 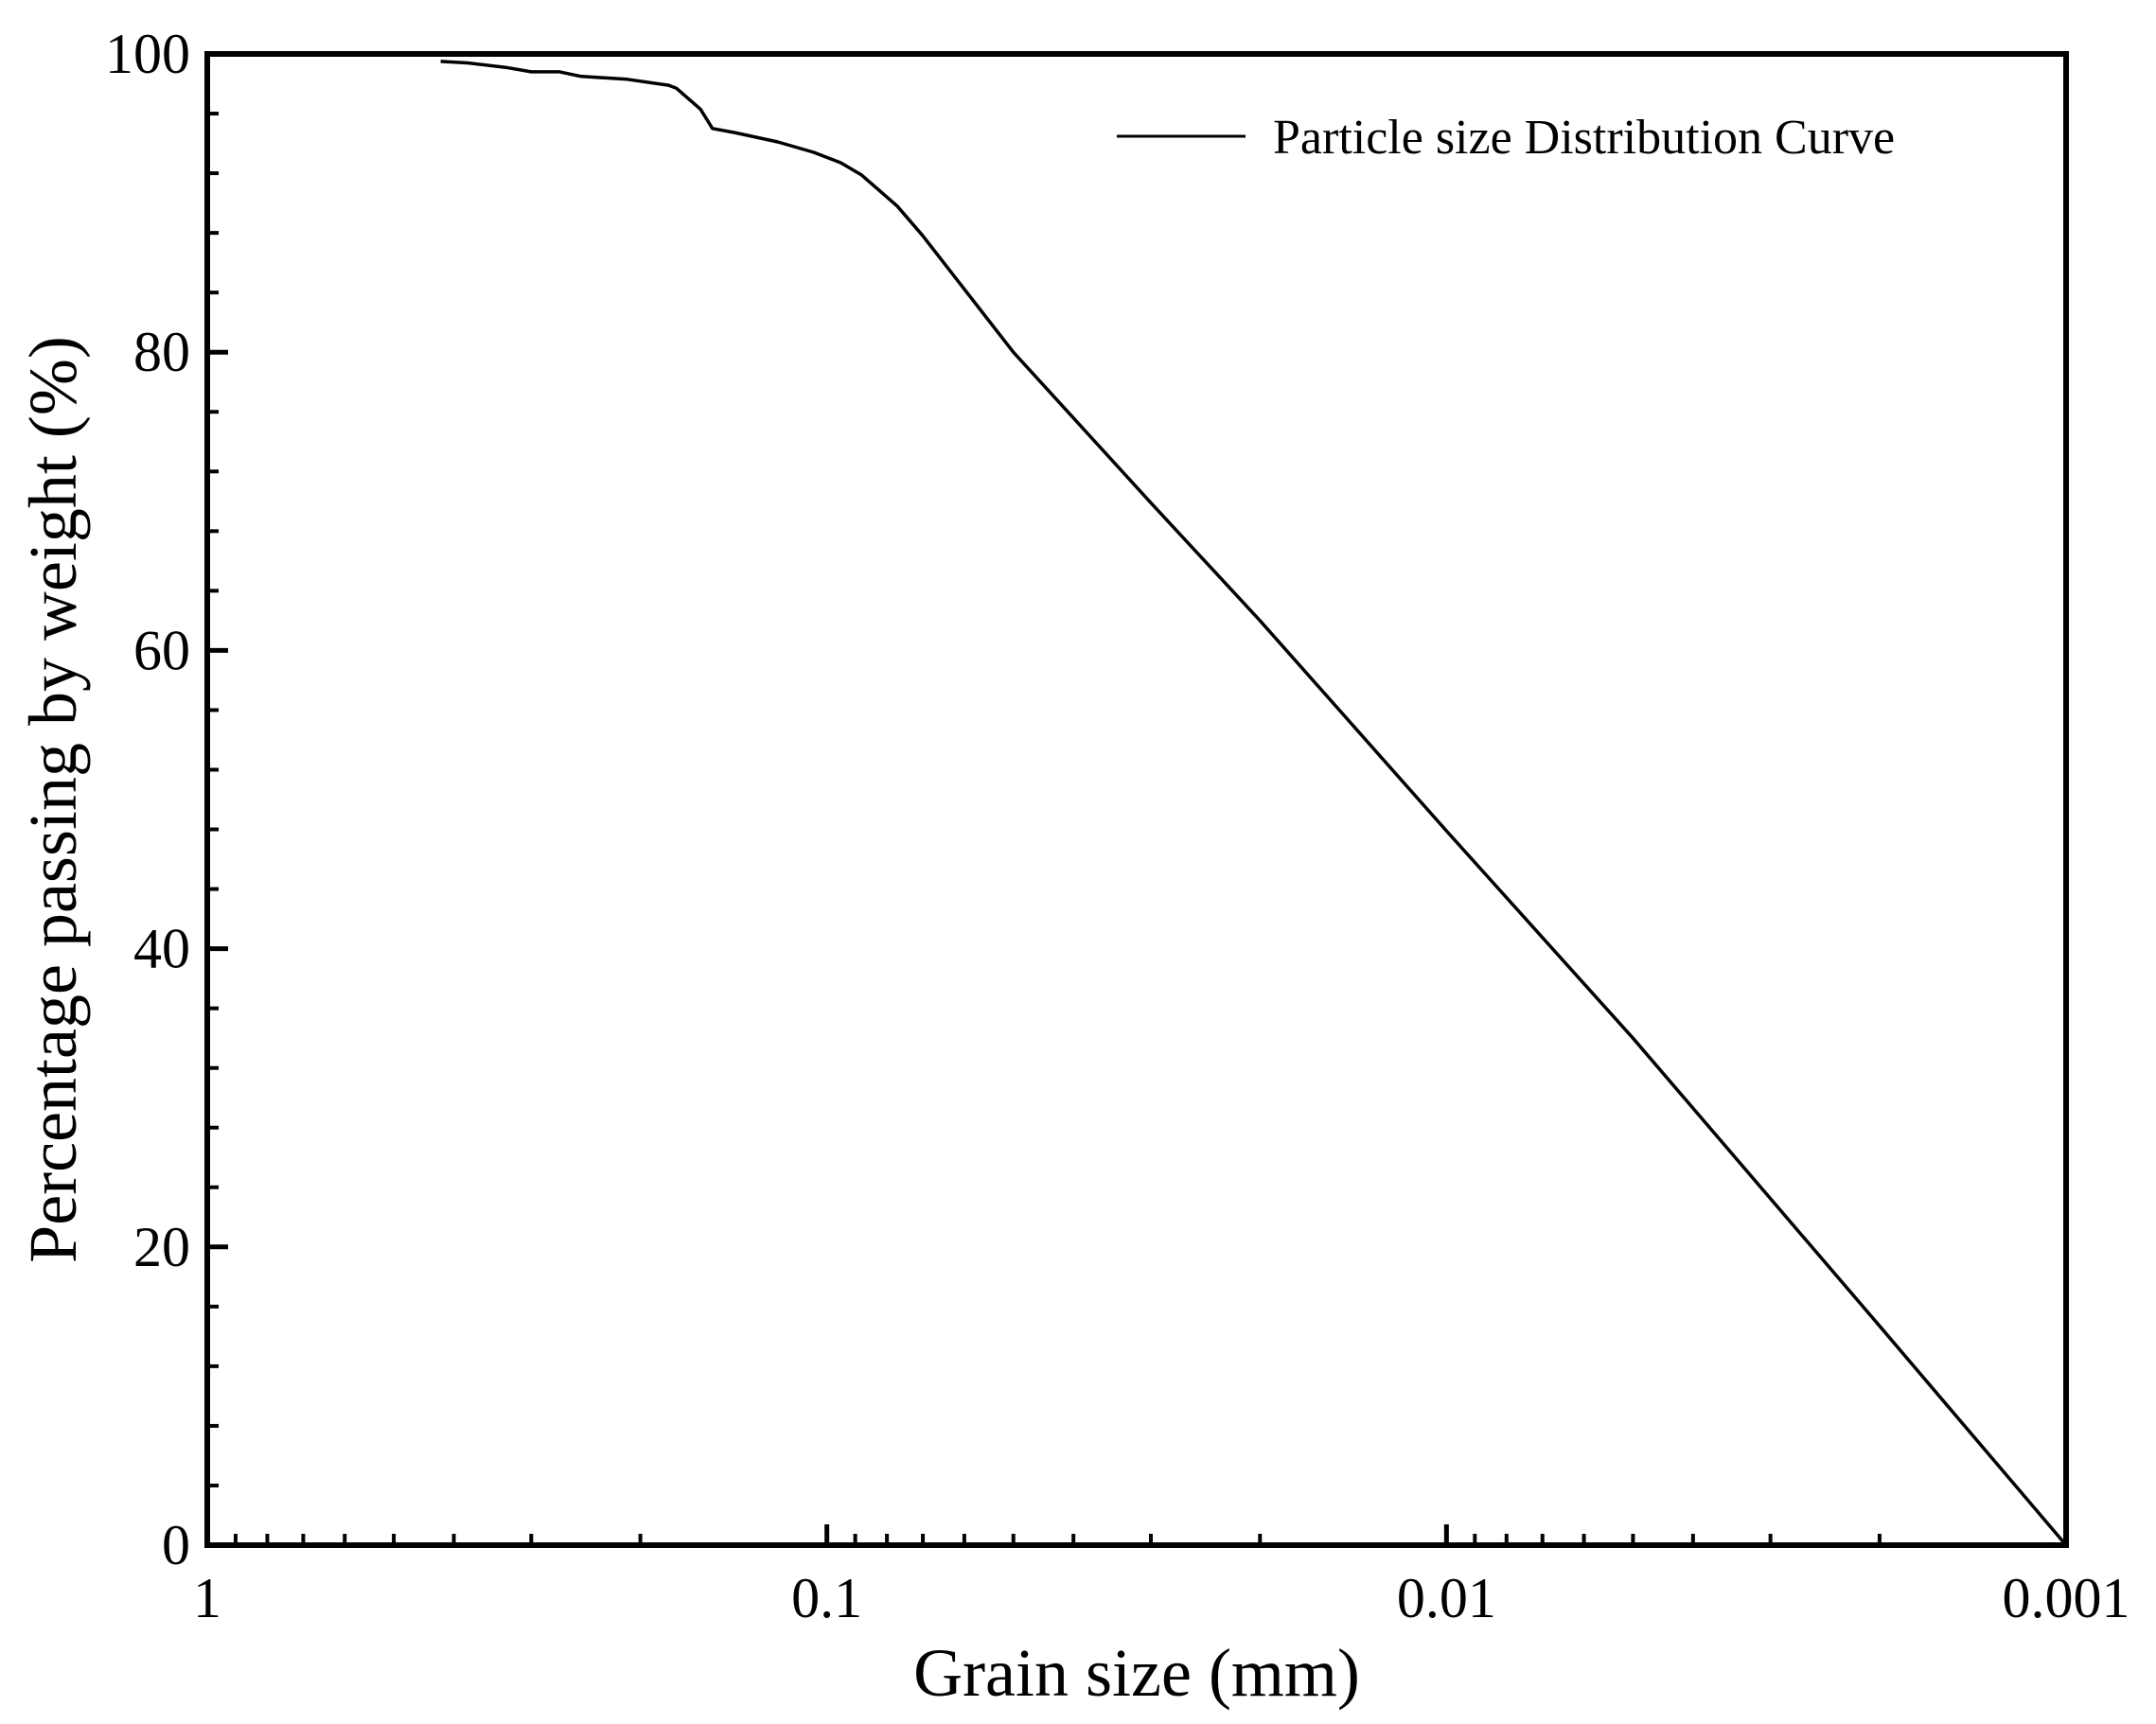 I want to click on y-tick-label: 100, so click(x=147, y=54).